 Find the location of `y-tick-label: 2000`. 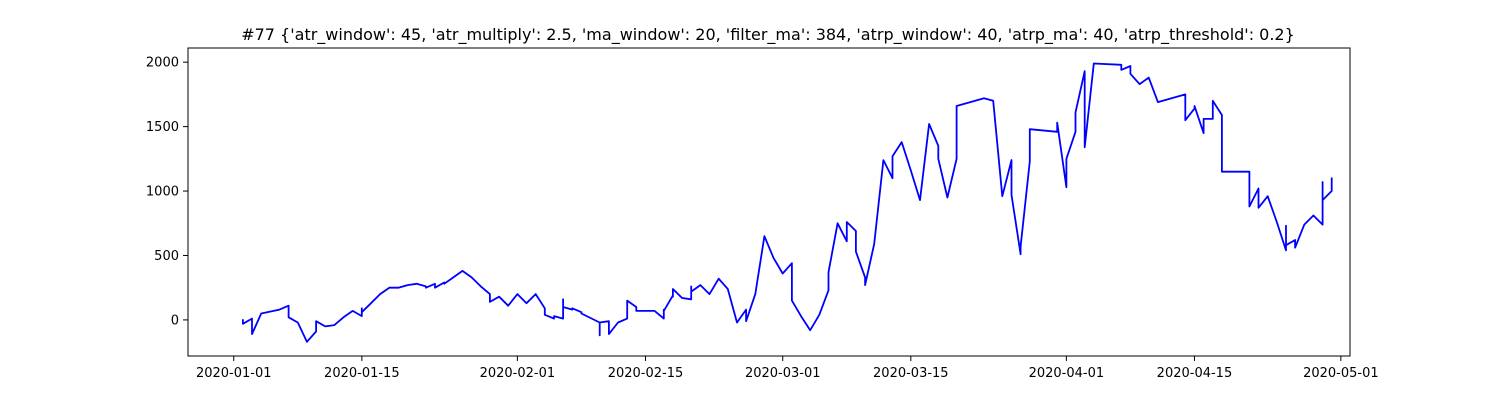

y-tick-label: 2000 is located at coordinates (162, 63).